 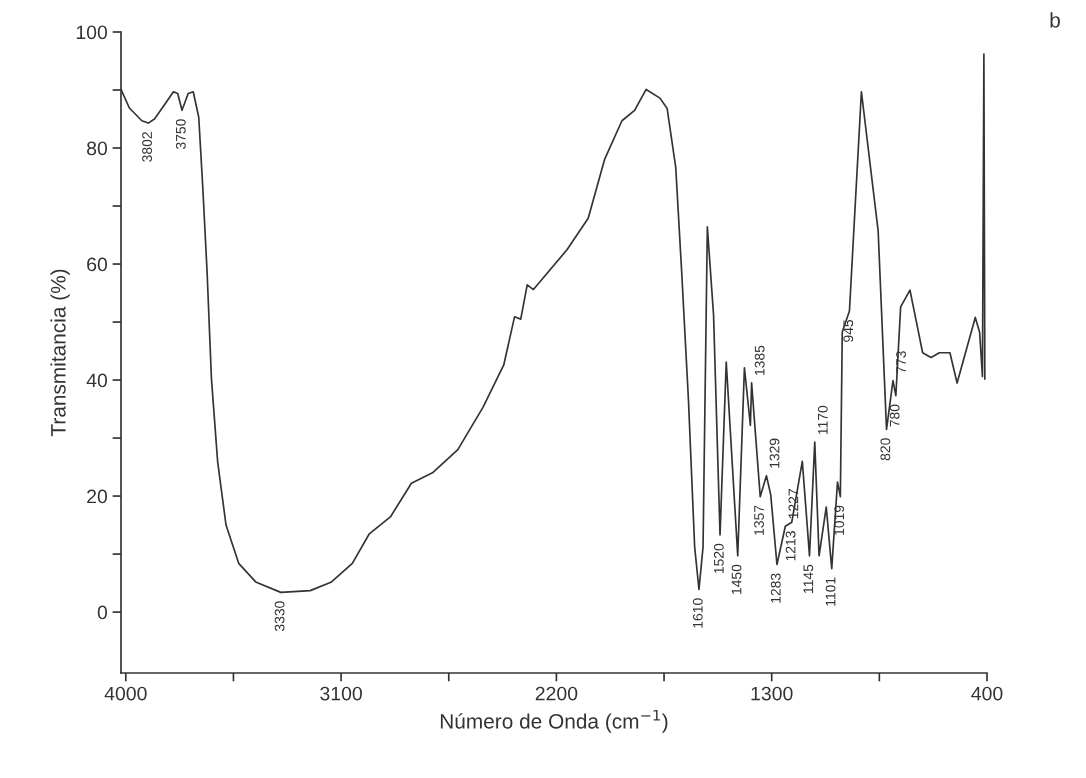 What do you see at coordinates (556, 693) in the screenshot?
I see `x-tick-label: 2200` at bounding box center [556, 693].